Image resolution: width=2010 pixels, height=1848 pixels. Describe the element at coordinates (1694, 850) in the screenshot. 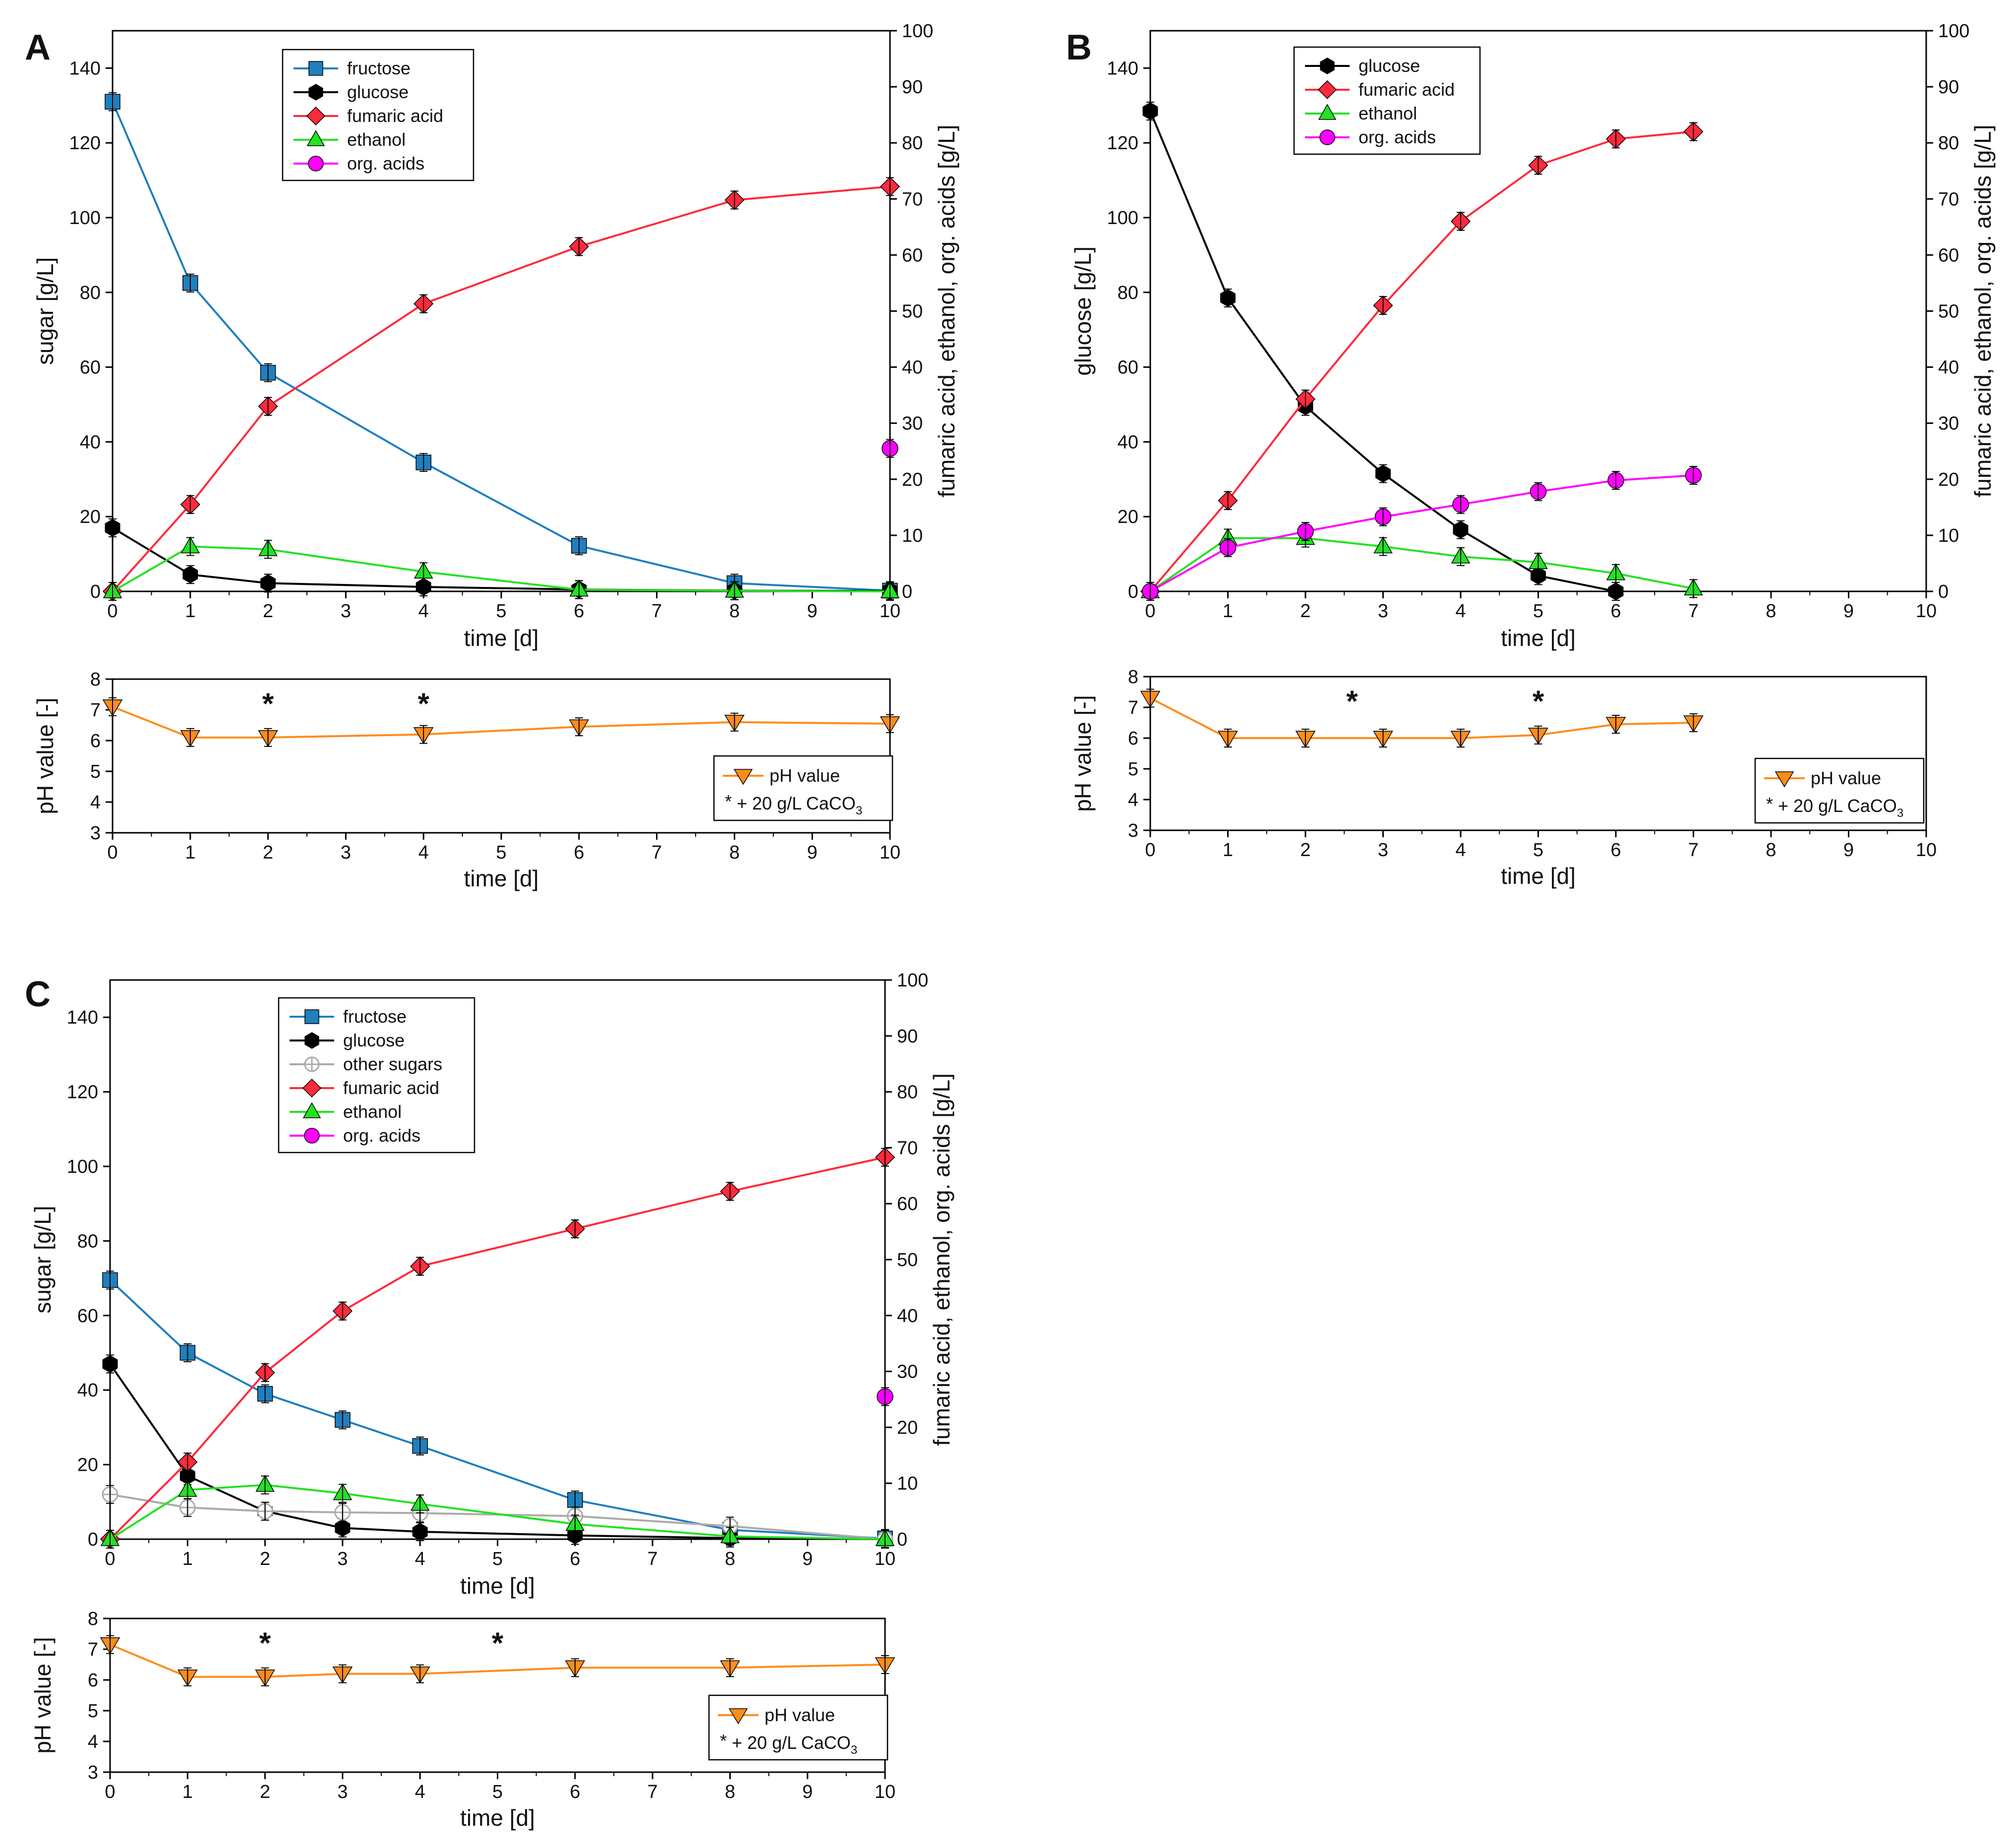

I see `panel-b-ph-x-tick-label: 7` at that location.